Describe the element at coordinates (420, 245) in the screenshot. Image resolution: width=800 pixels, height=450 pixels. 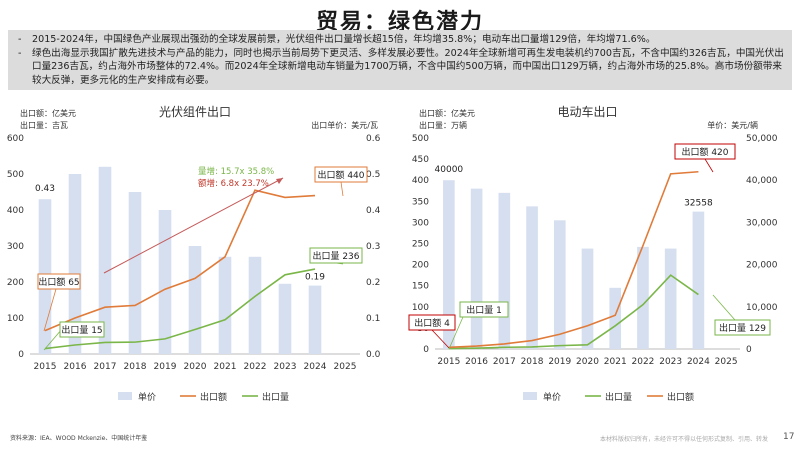
I see `y-tick-label: 250` at that location.